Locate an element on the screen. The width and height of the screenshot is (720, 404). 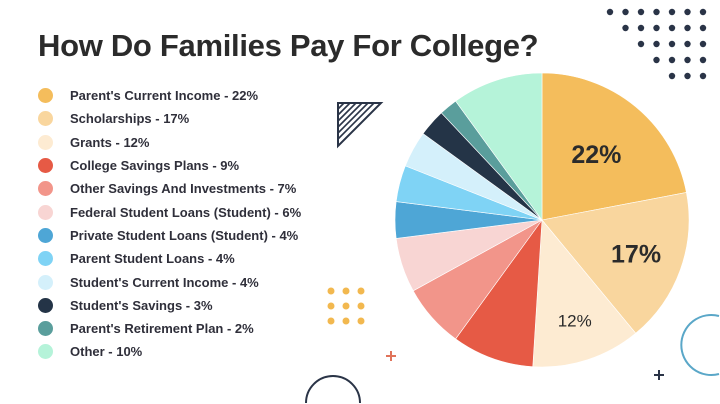
chart-title: How Do Families Pay For College? is located at coordinates (288, 45).